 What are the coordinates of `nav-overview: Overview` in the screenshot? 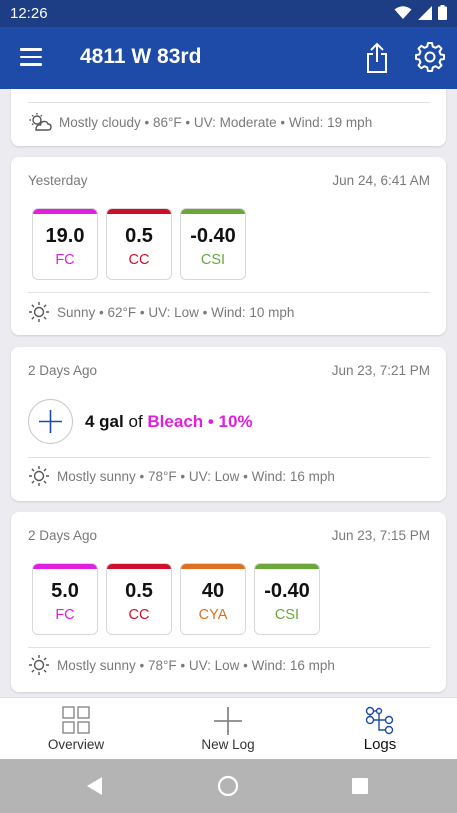 It's located at (76, 729).